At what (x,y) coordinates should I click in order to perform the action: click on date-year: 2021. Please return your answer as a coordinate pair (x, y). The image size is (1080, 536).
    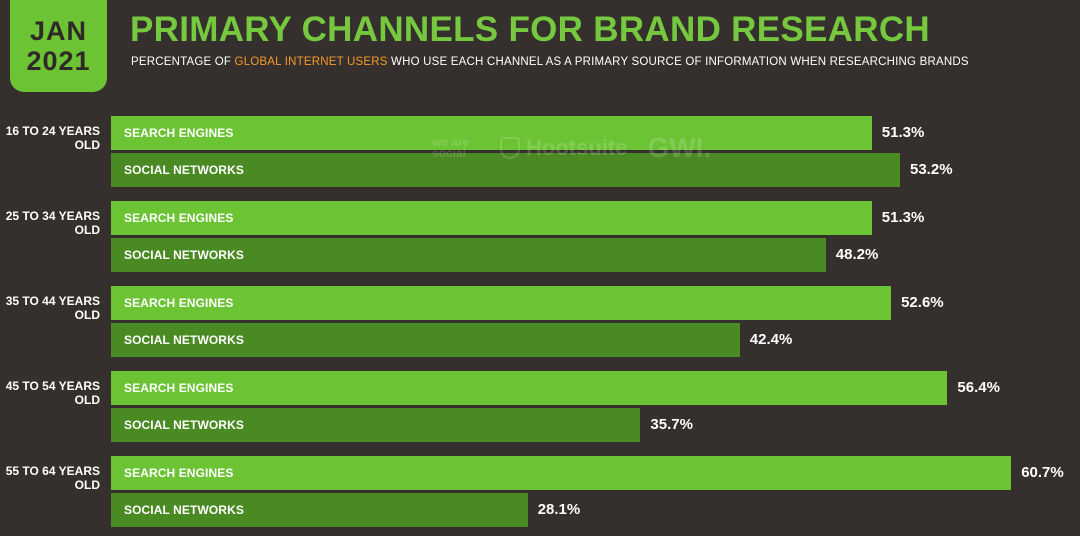
    Looking at the image, I should click on (58, 61).